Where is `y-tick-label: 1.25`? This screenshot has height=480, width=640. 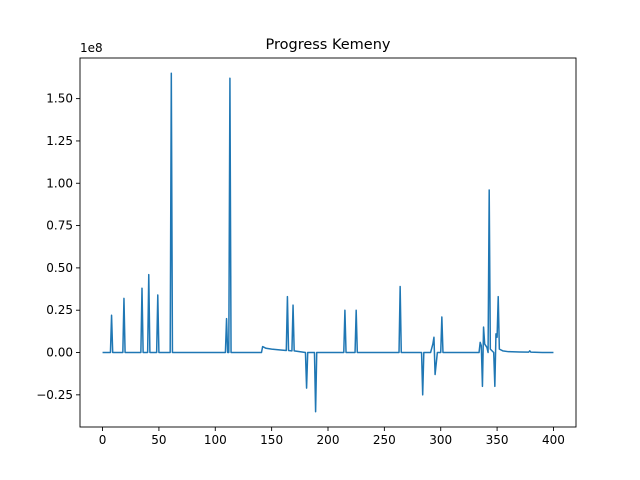
y-tick-label: 1.25 is located at coordinates (59, 141).